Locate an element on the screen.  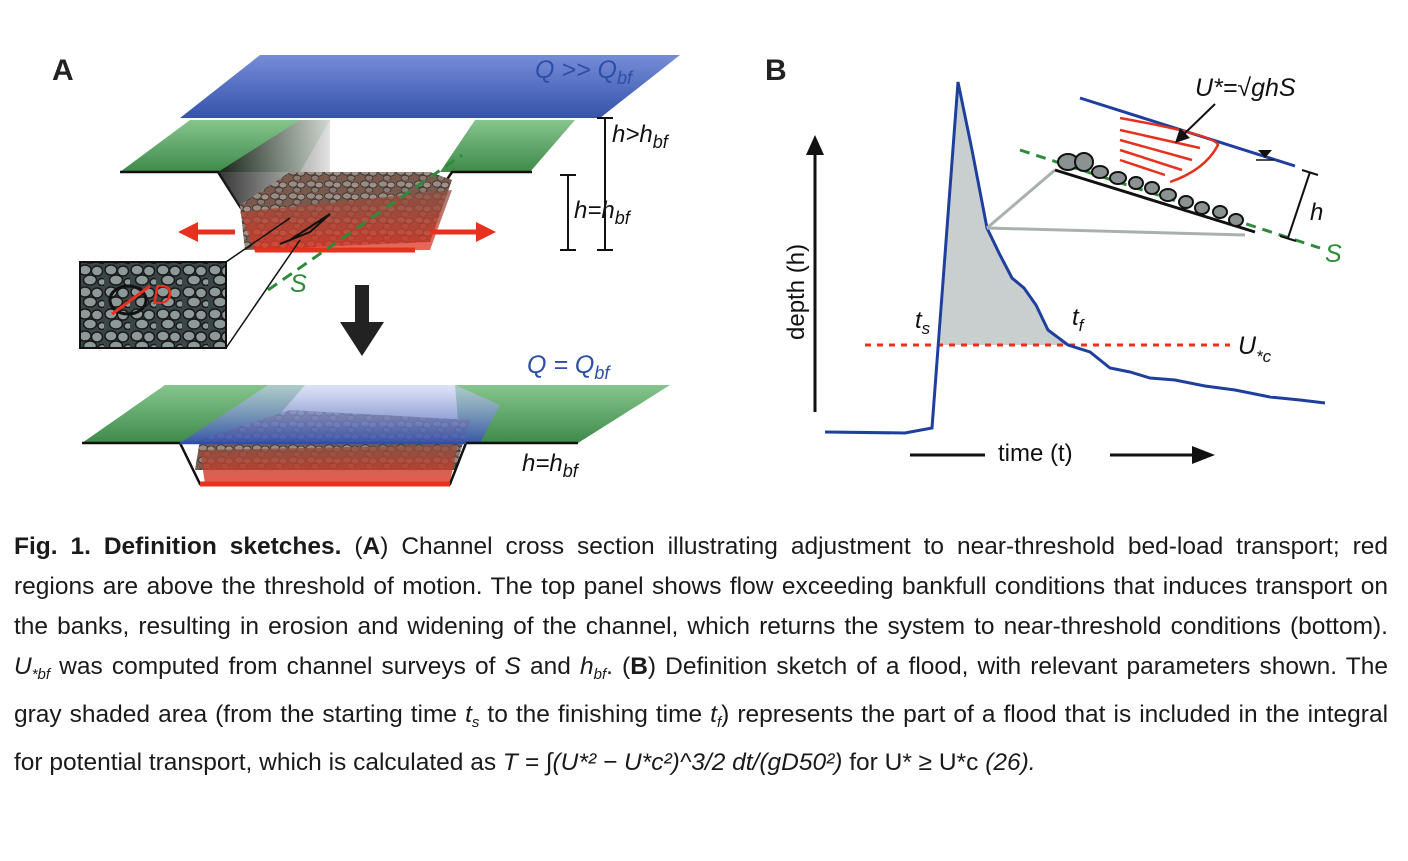
inset-marker is located at coordinates (305, 229).